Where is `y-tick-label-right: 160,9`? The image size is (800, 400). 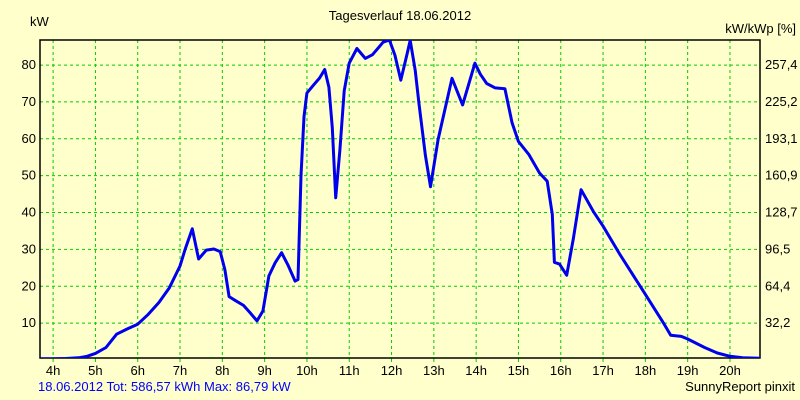 y-tick-label-right: 160,9 is located at coordinates (781, 175).